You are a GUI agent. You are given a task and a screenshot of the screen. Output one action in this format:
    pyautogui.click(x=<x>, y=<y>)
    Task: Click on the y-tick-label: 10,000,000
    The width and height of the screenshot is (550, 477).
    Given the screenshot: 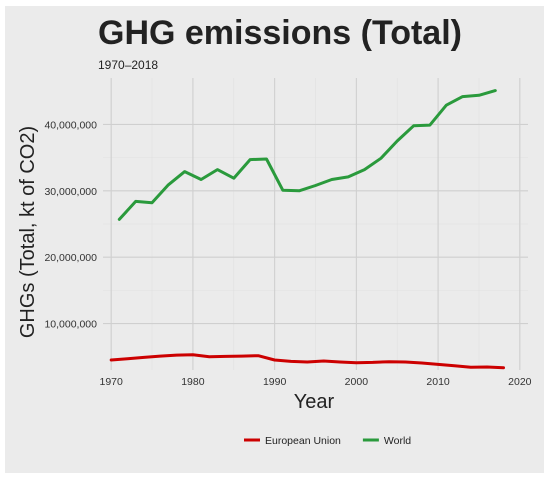 What is the action you would take?
    pyautogui.click(x=70, y=325)
    